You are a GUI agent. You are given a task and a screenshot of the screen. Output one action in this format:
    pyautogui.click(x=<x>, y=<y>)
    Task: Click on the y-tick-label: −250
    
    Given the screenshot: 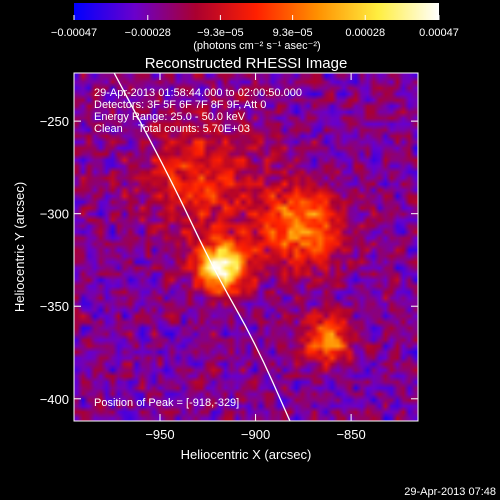 What is the action you would take?
    pyautogui.click(x=54, y=121)
    